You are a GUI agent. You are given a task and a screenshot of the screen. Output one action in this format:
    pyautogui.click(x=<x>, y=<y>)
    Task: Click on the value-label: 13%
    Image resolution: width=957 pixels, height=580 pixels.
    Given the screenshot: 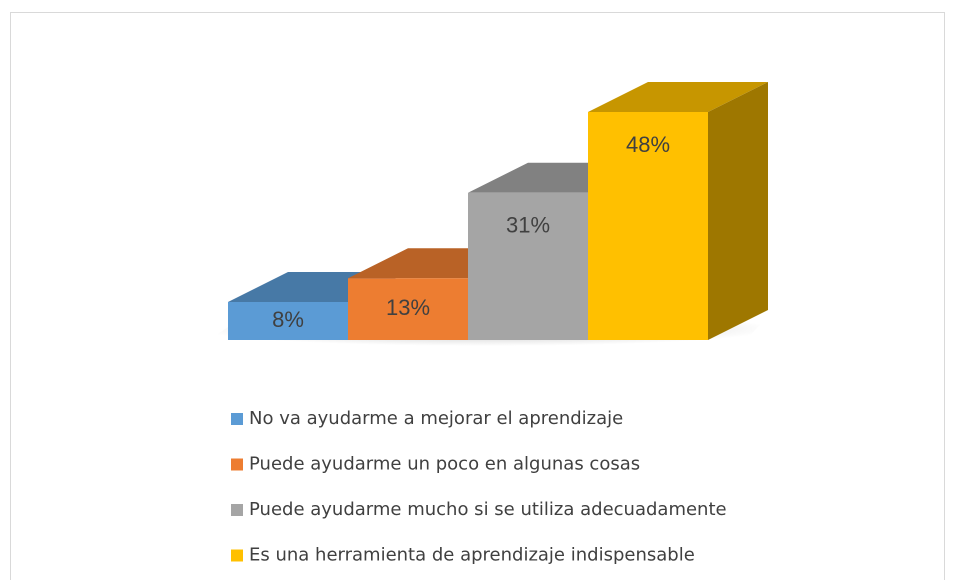 What is the action you would take?
    pyautogui.click(x=408, y=307)
    